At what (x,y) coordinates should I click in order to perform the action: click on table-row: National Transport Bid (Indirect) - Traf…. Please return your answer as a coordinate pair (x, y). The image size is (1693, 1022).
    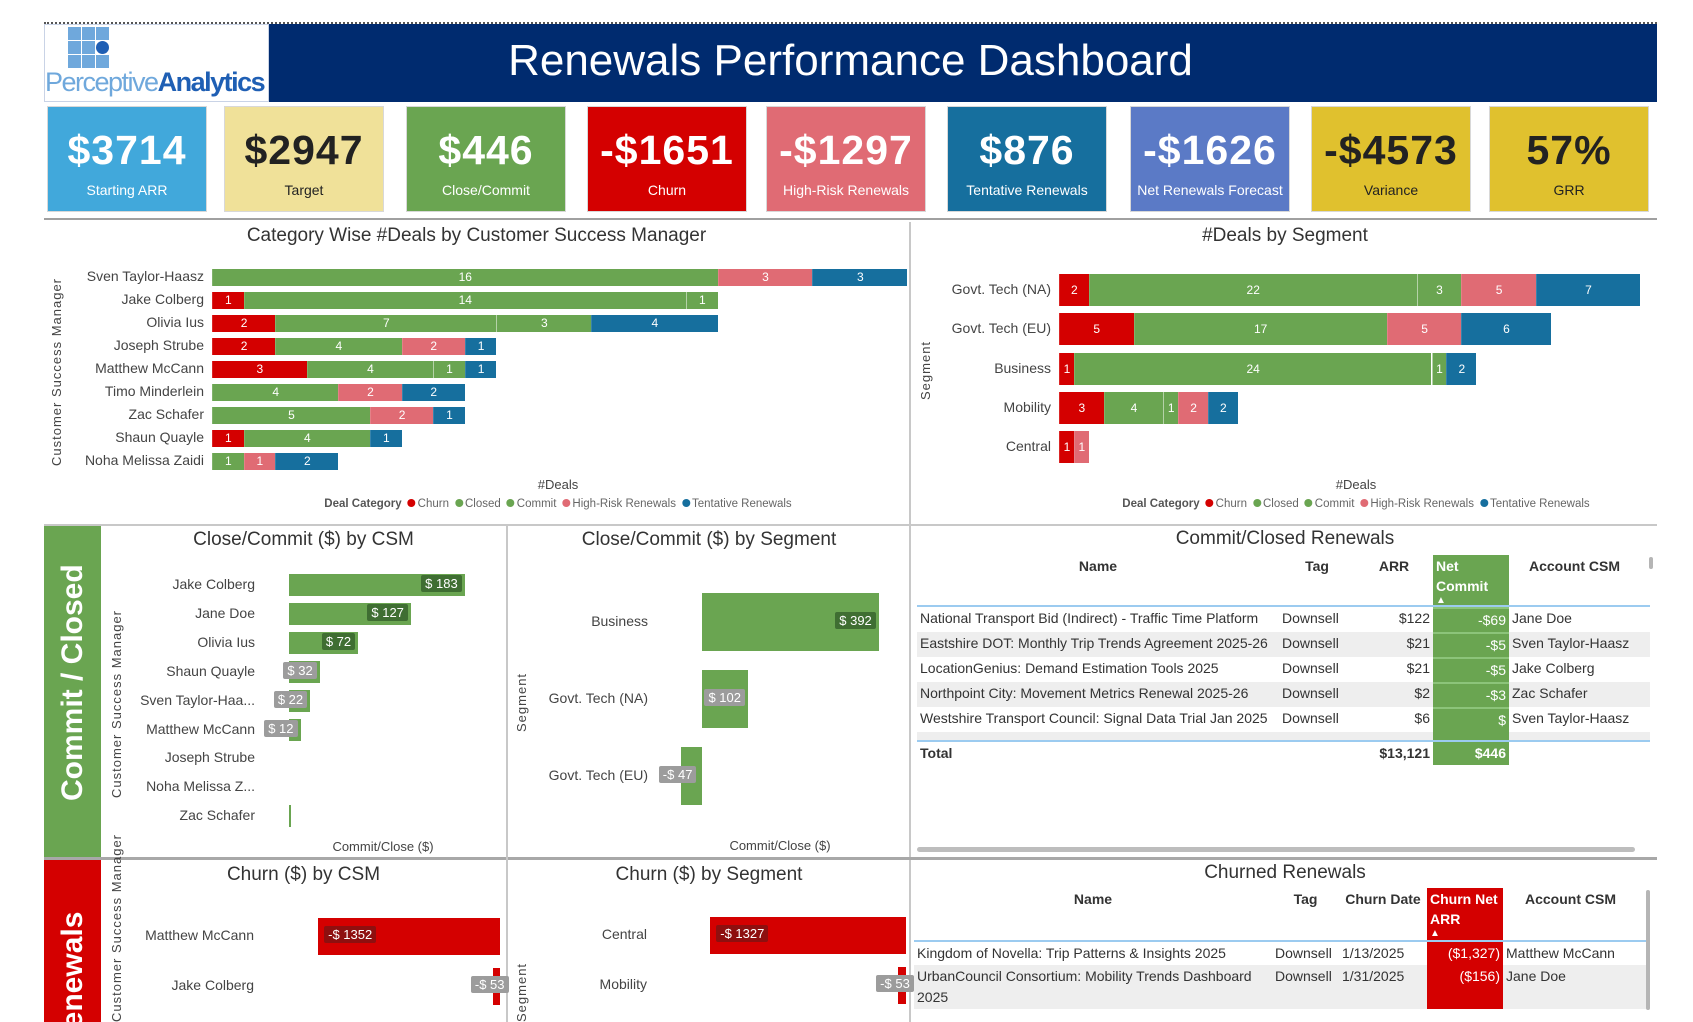
    Looking at the image, I should click on (1283, 619).